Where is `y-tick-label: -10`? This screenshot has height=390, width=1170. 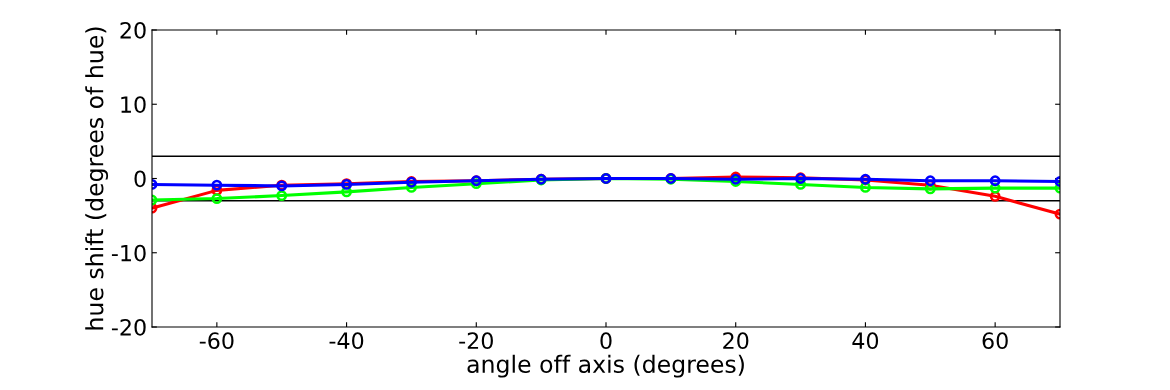
y-tick-label: -10 is located at coordinates (128, 253).